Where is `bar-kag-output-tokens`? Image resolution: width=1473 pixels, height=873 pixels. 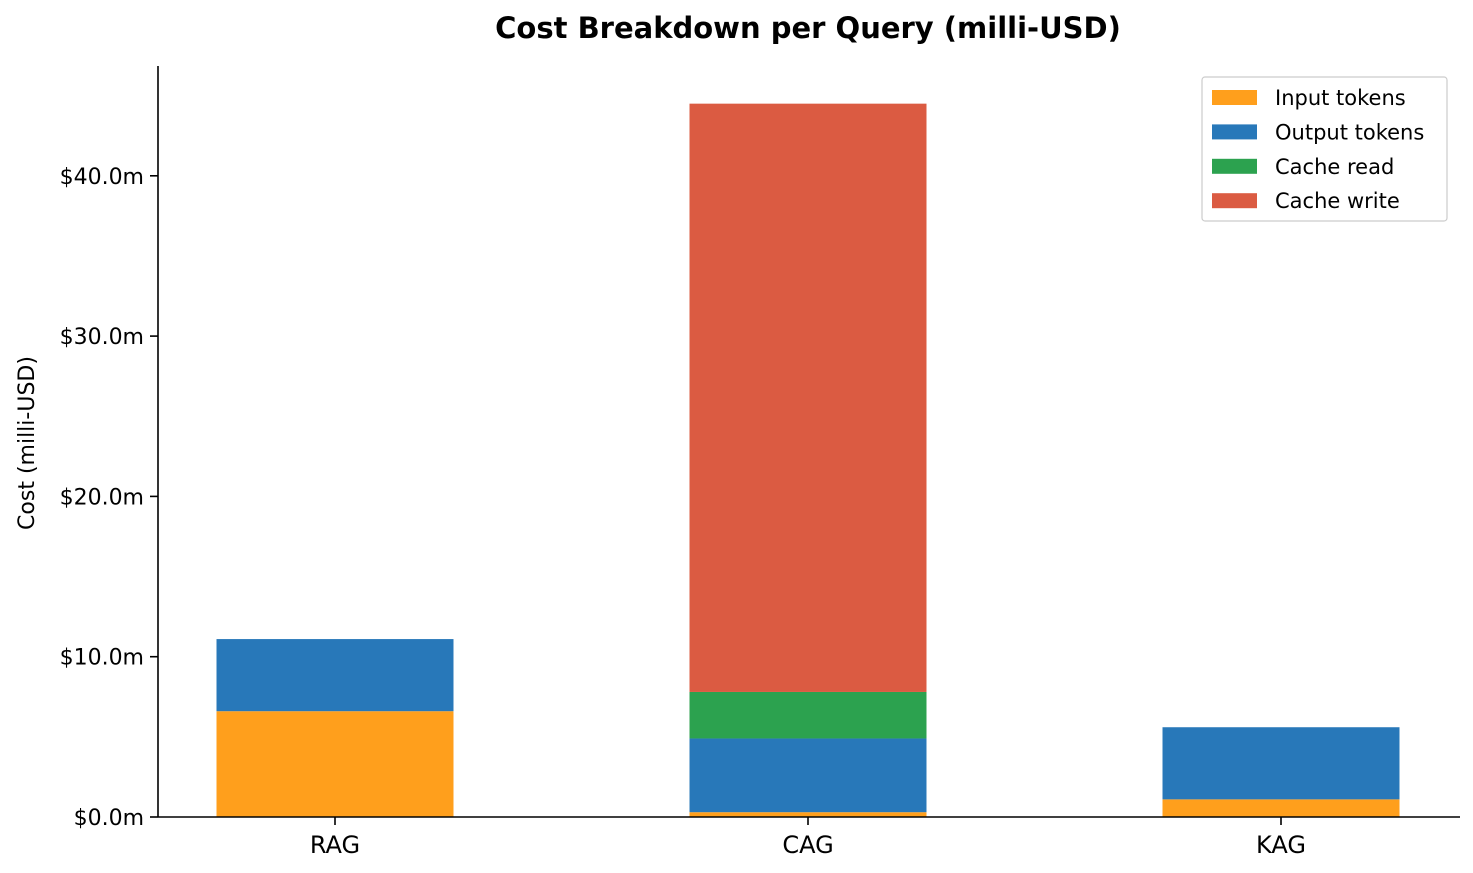 bar-kag-output-tokens is located at coordinates (1281, 763).